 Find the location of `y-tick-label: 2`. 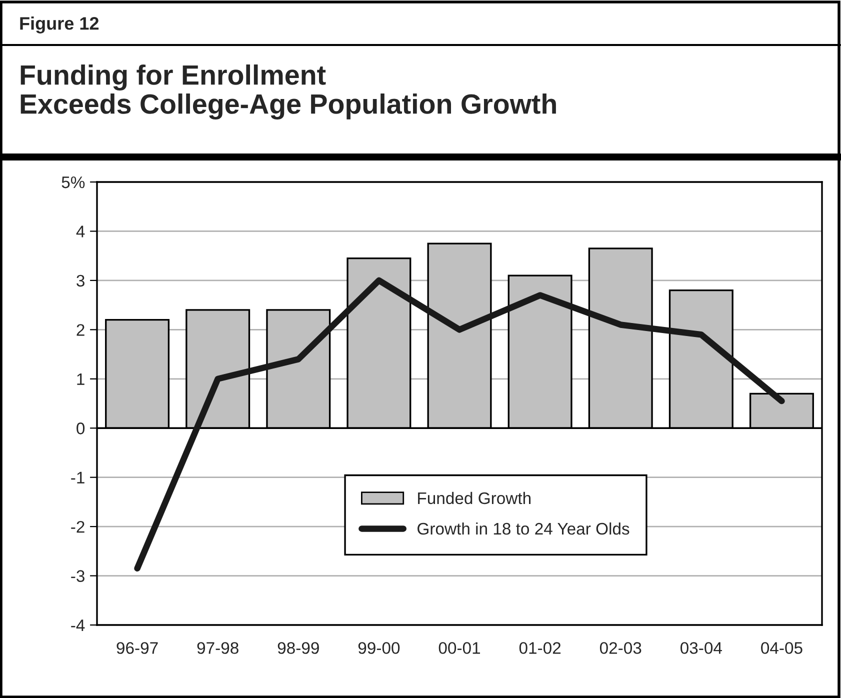

y-tick-label: 2 is located at coordinates (80, 330).